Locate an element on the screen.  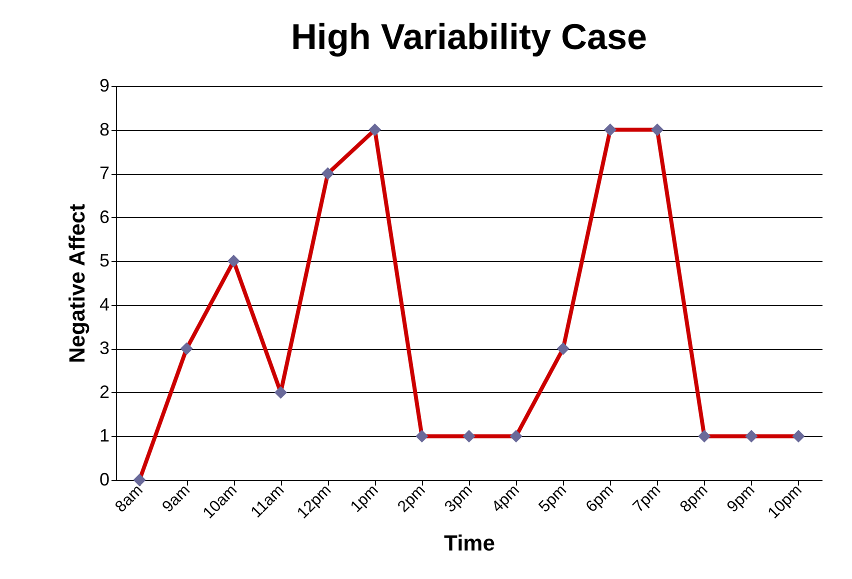
x-tick-label: 8am is located at coordinates (129, 499).